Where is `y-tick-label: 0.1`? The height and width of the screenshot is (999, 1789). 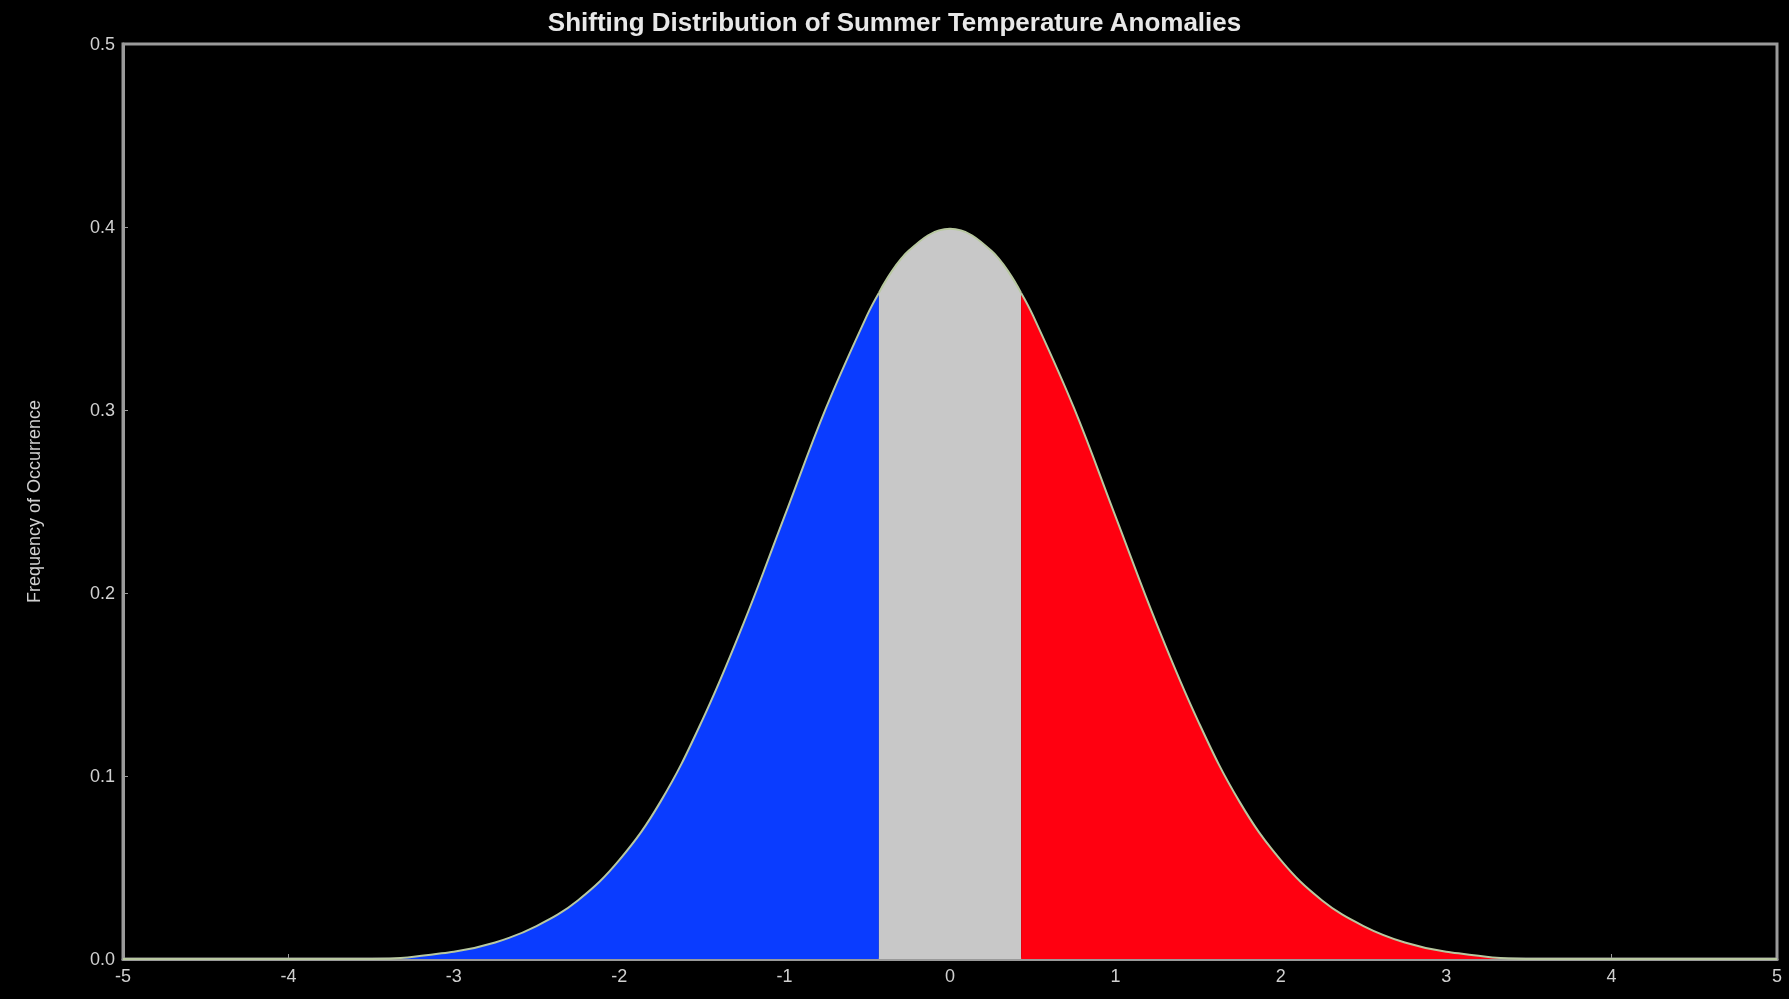
y-tick-label: 0.1 is located at coordinates (102, 776).